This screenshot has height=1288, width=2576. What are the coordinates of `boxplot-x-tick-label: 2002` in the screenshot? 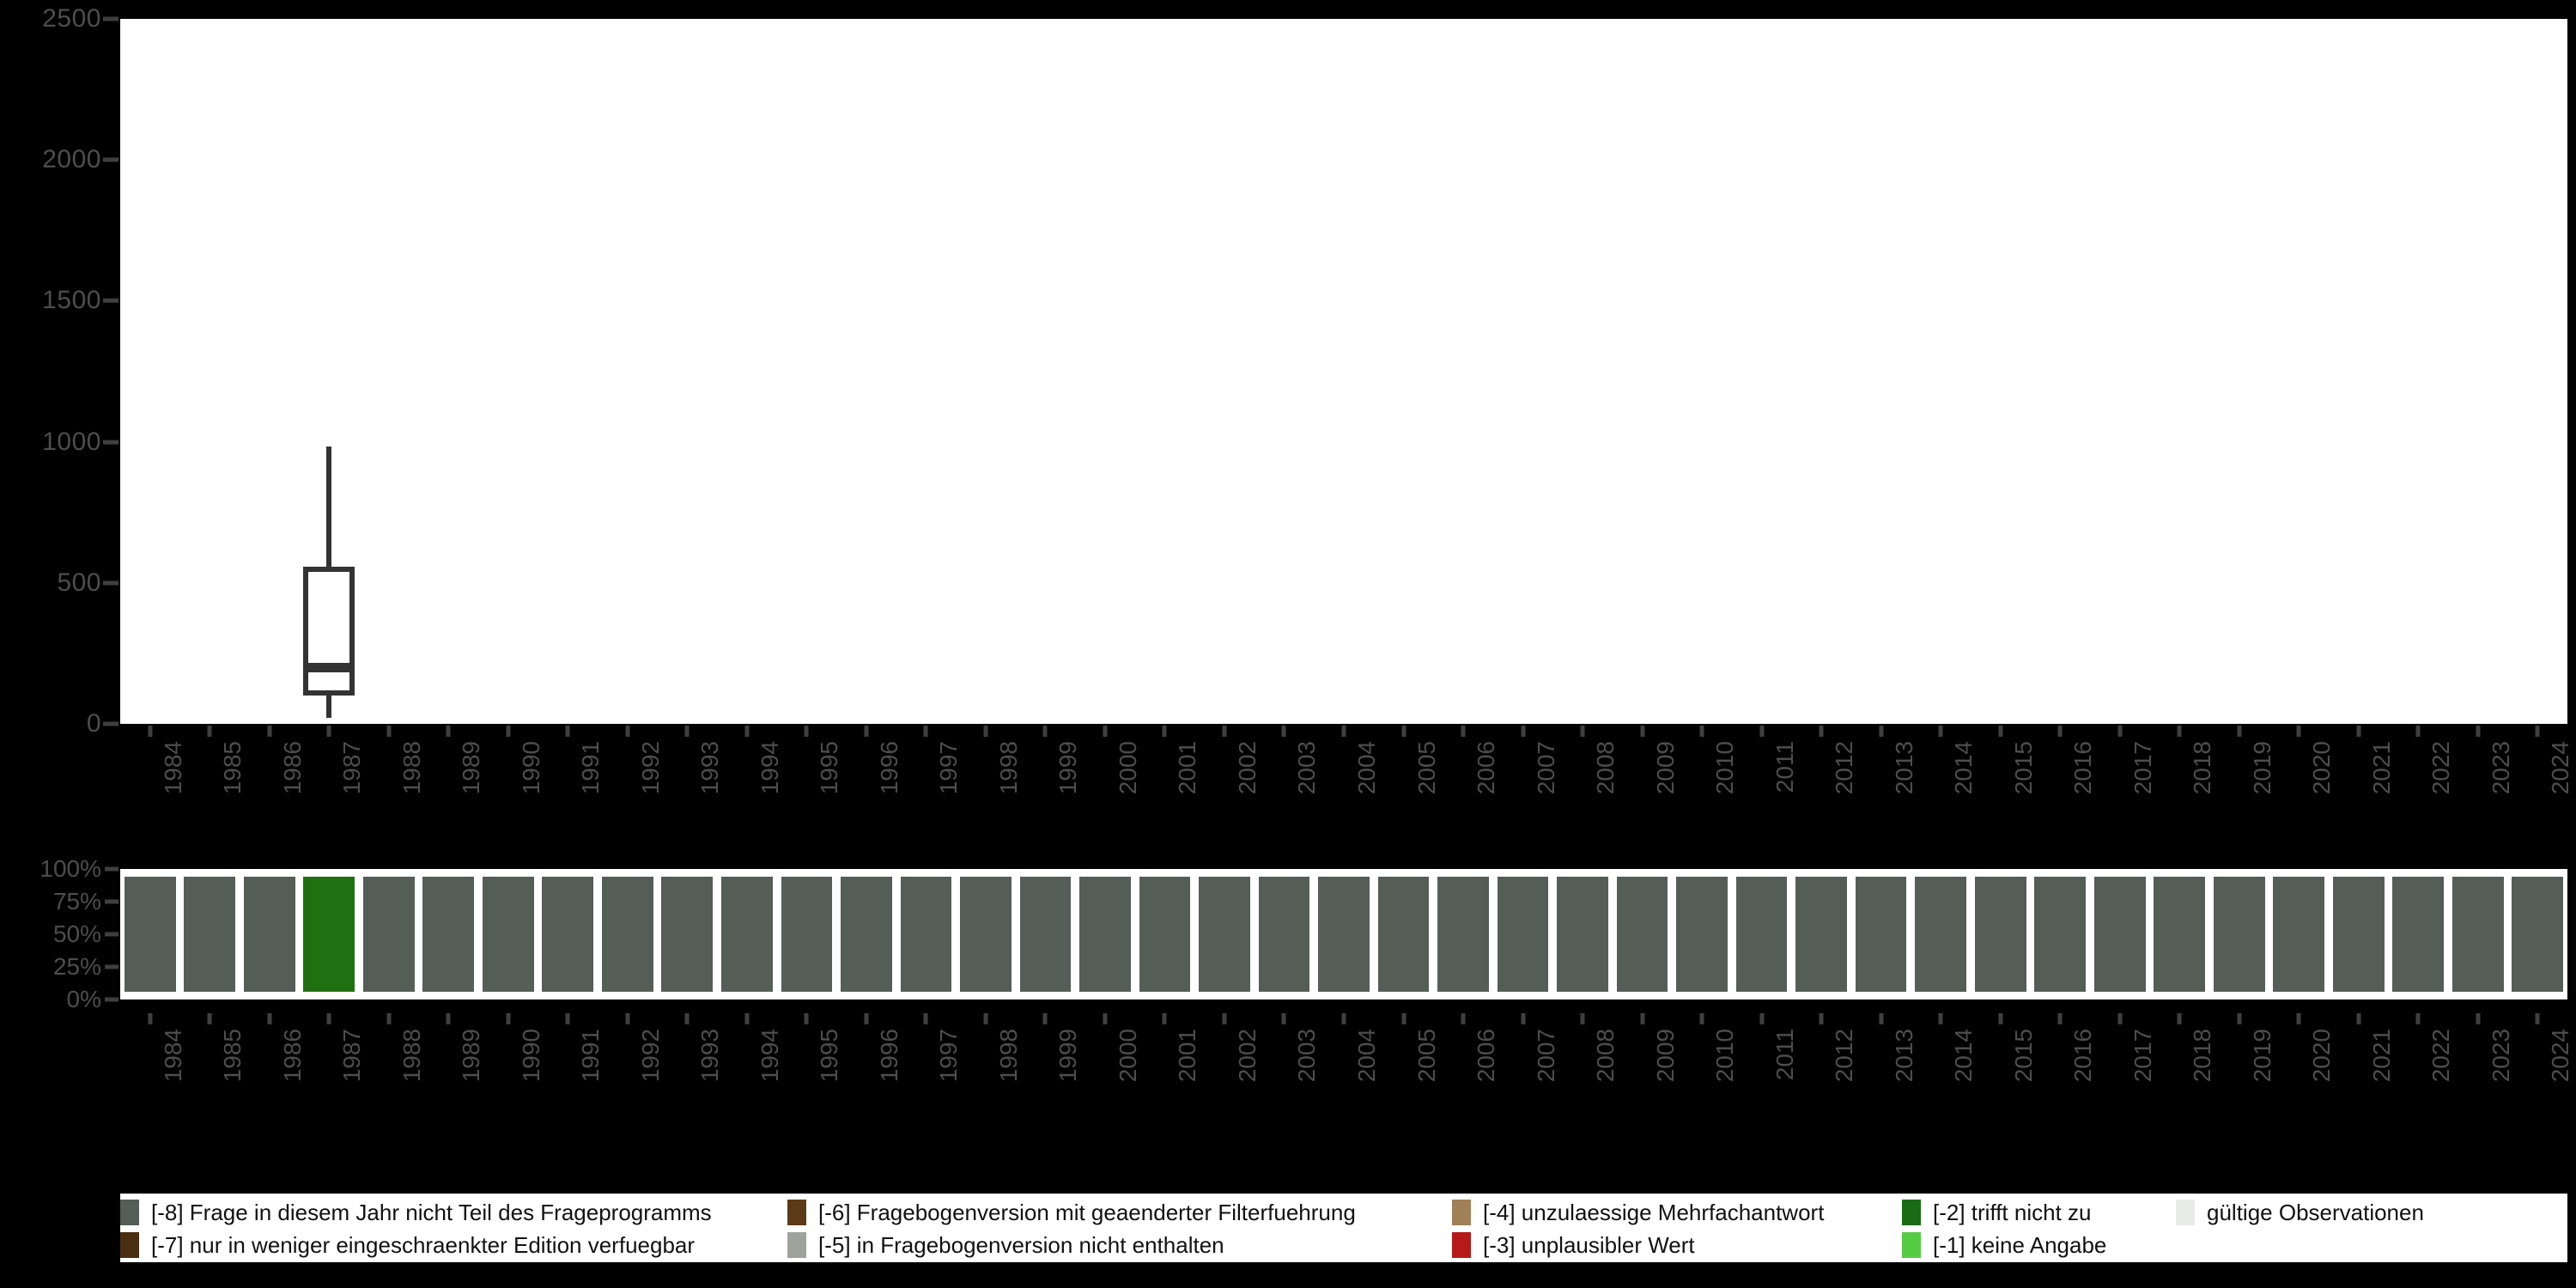 It's located at (1247, 768).